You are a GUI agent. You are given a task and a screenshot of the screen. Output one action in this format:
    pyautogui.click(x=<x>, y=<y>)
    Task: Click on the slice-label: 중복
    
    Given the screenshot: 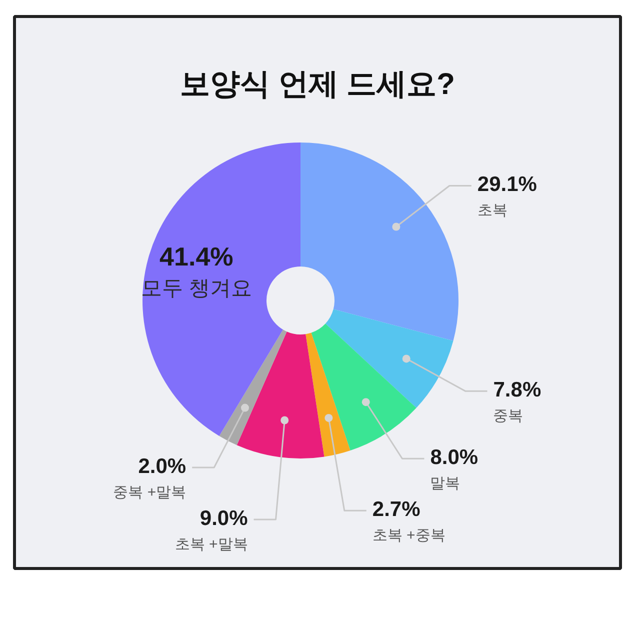 What is the action you would take?
    pyautogui.click(x=508, y=416)
    